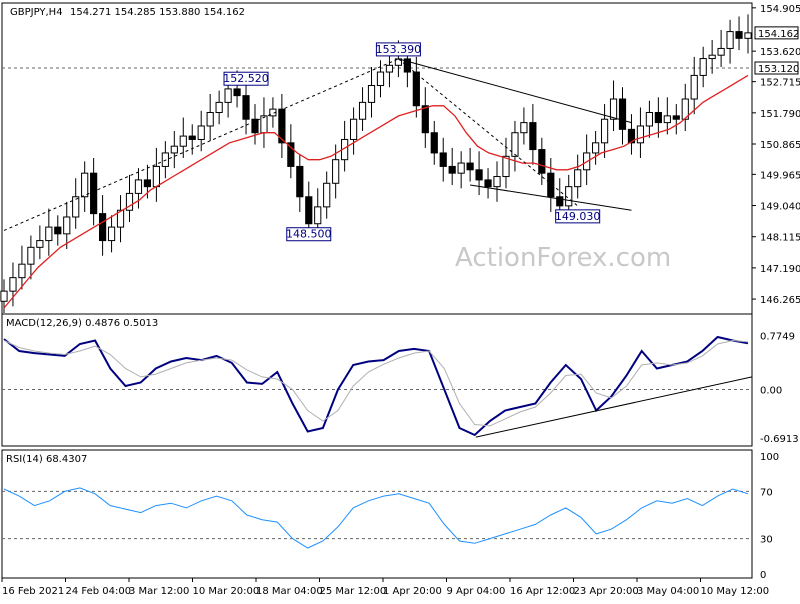 The height and width of the screenshot is (604, 800). I want to click on price-level-label: 153.120, so click(778, 69).